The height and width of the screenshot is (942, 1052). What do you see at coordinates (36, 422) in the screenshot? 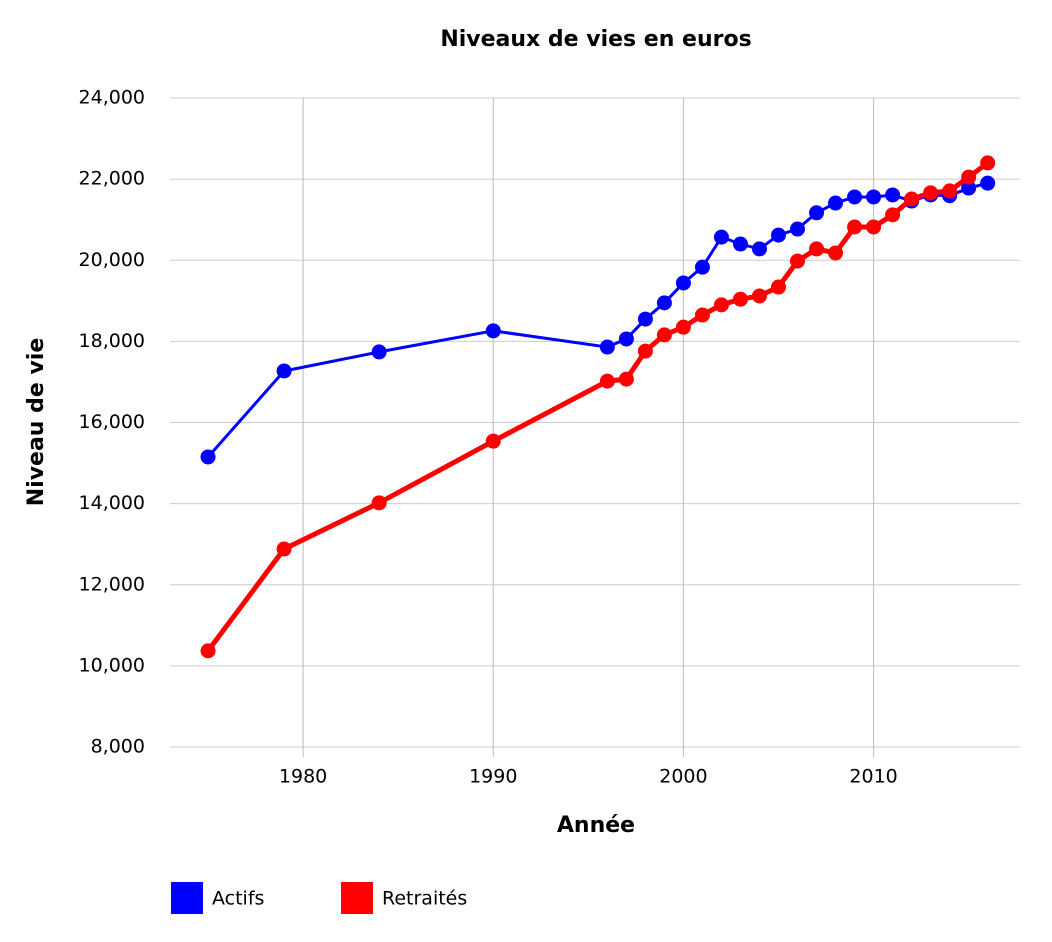
I see `y-axis-title: Niveau de vie` at bounding box center [36, 422].